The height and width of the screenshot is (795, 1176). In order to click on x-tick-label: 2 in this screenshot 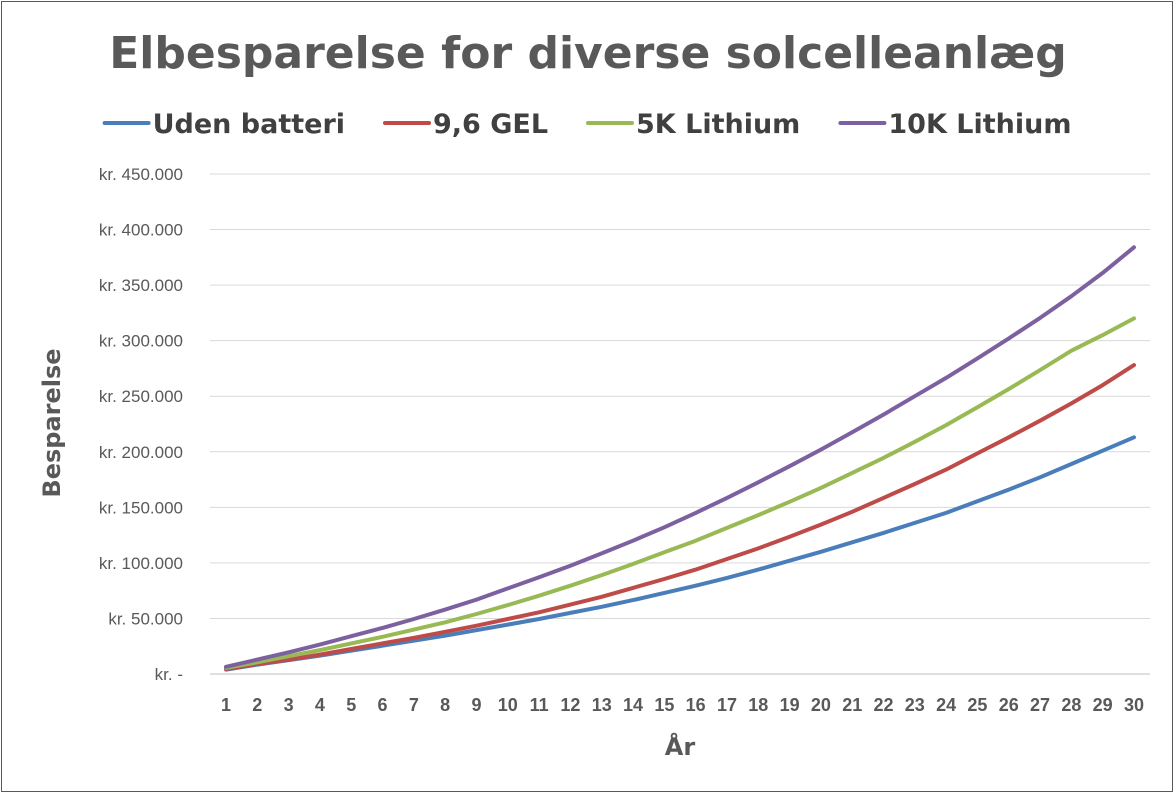, I will do `click(257, 705)`.